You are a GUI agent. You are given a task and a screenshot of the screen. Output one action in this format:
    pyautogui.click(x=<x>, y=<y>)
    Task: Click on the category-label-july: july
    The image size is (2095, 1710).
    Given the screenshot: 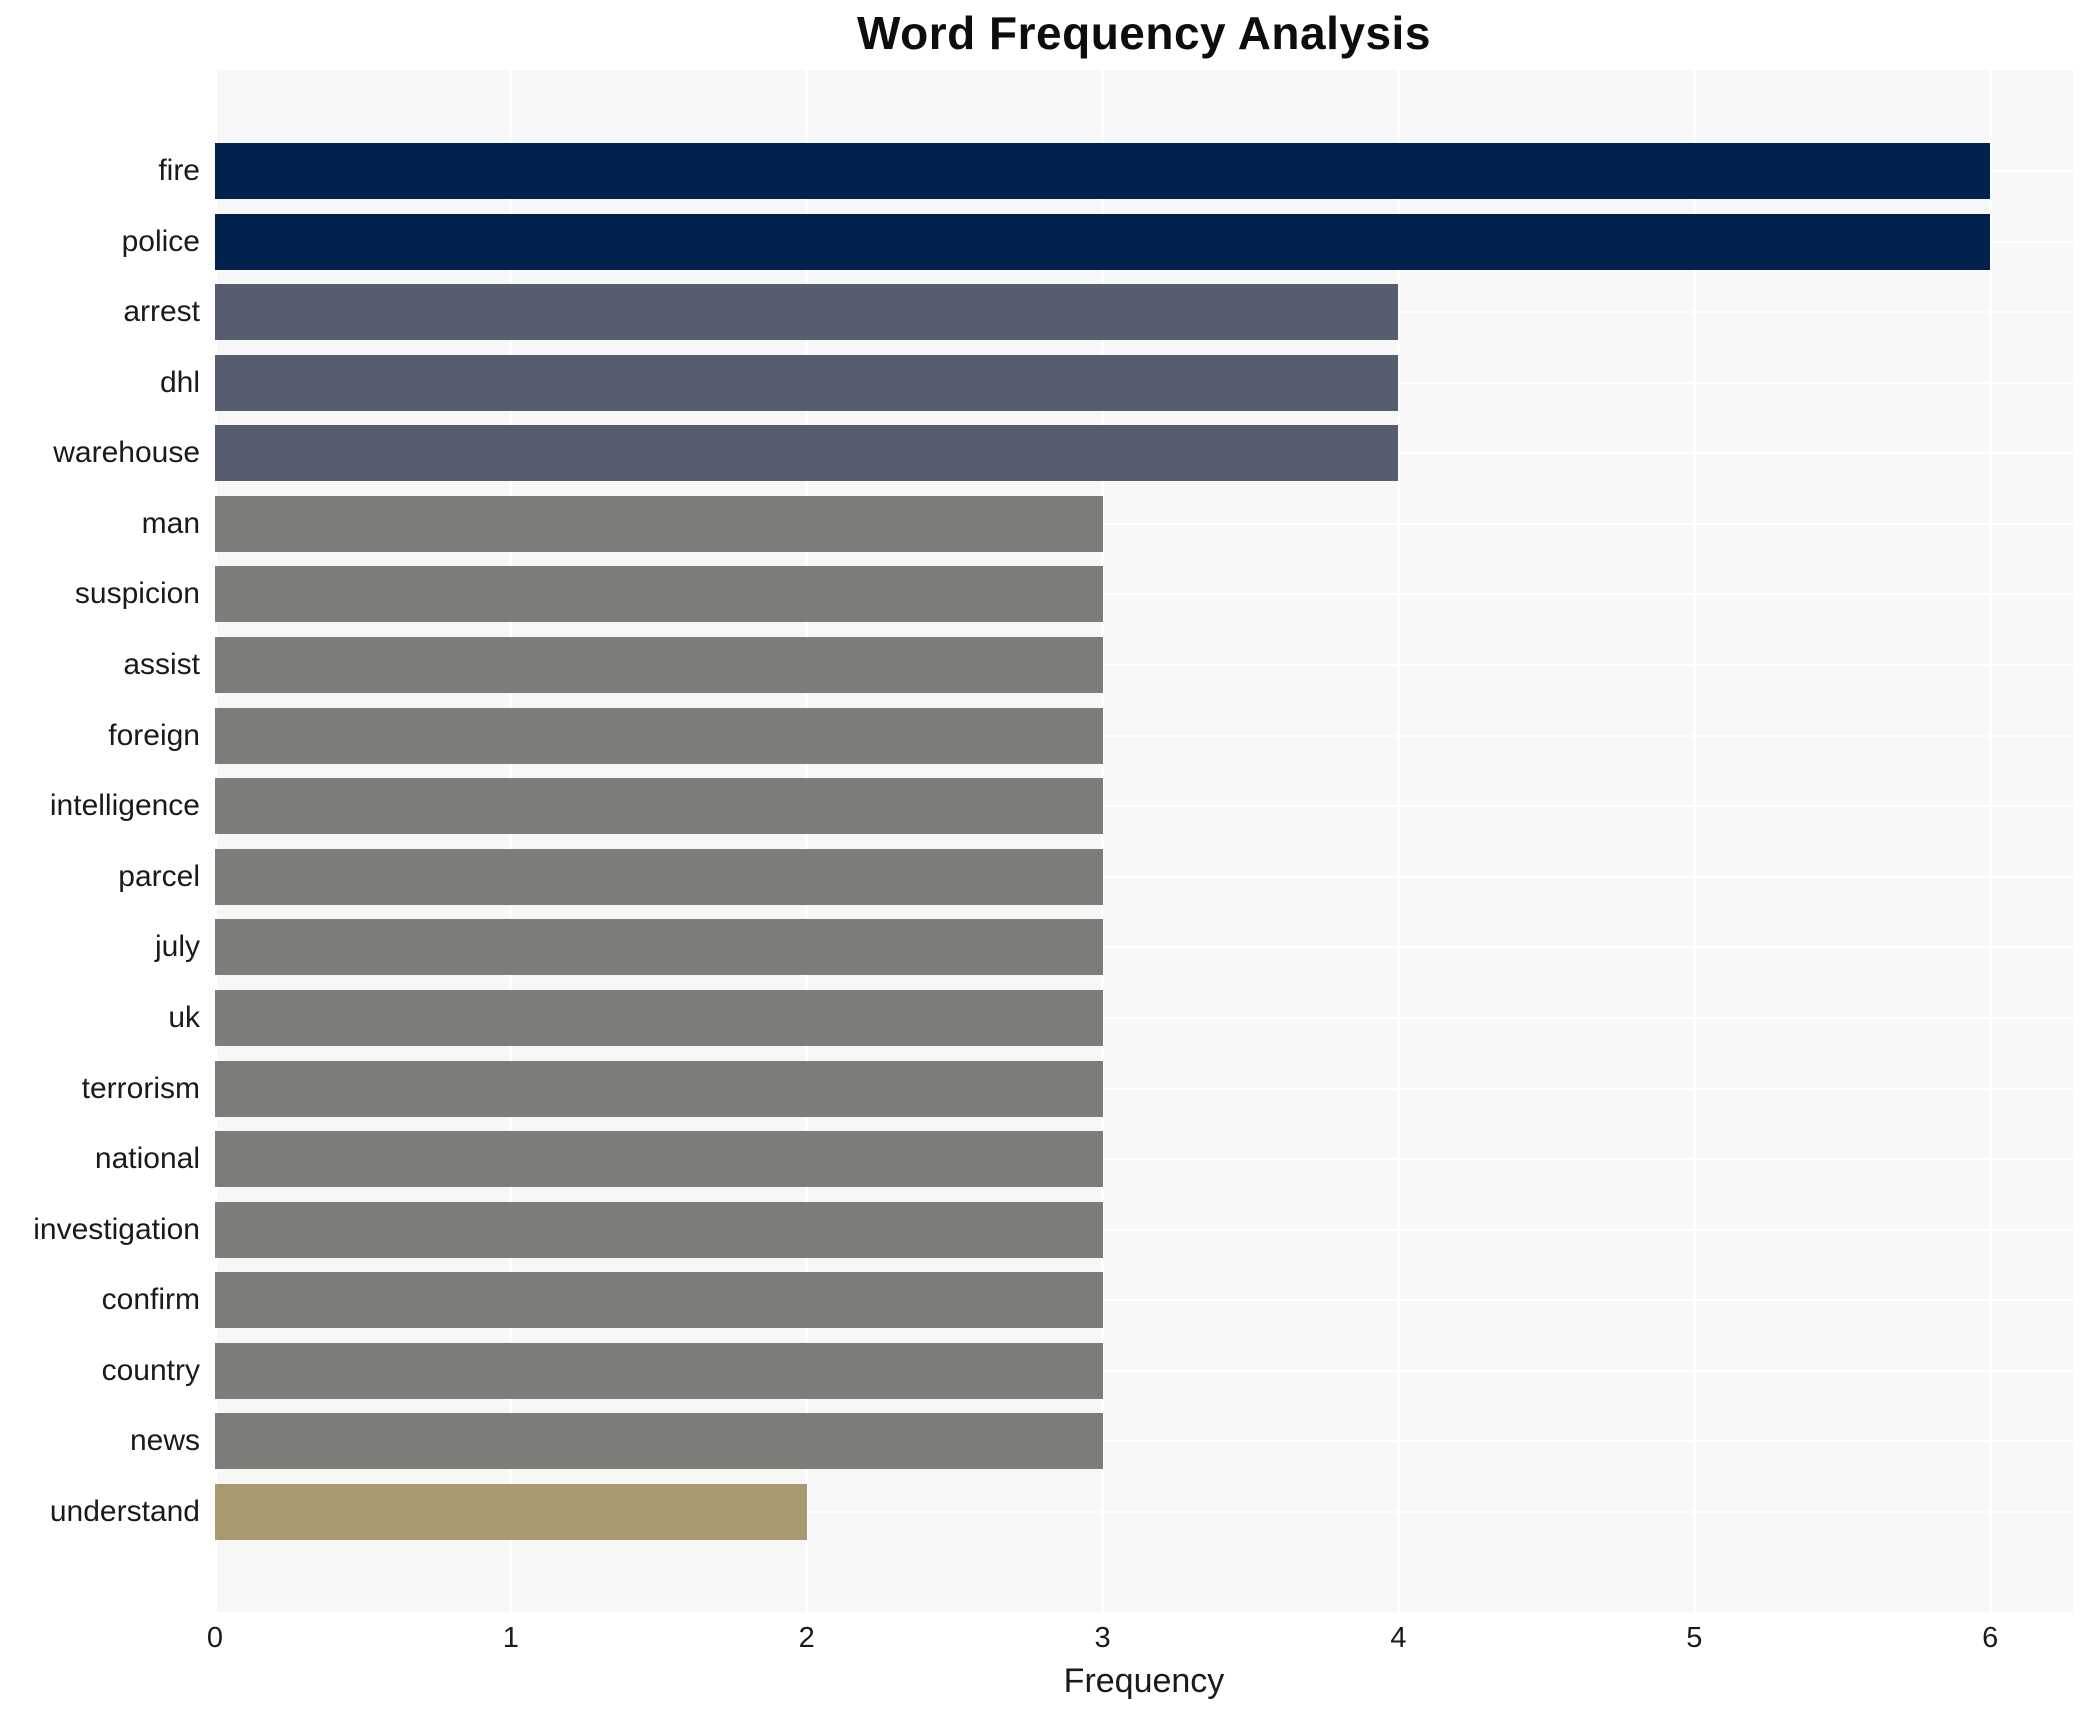 What is the action you would take?
    pyautogui.click(x=177, y=947)
    